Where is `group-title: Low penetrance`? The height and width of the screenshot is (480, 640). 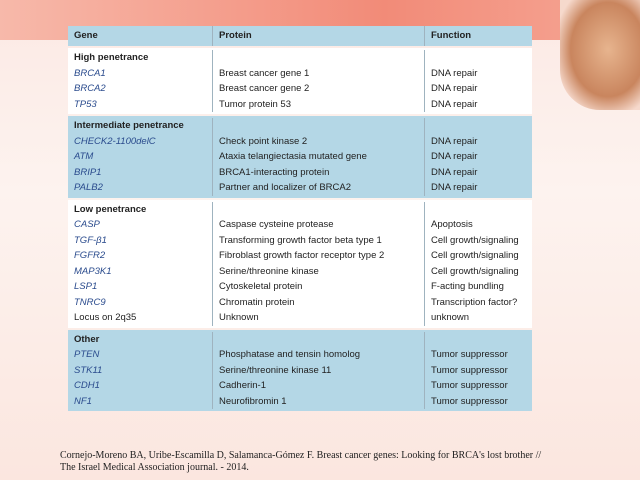 group-title: Low penetrance is located at coordinates (110, 209).